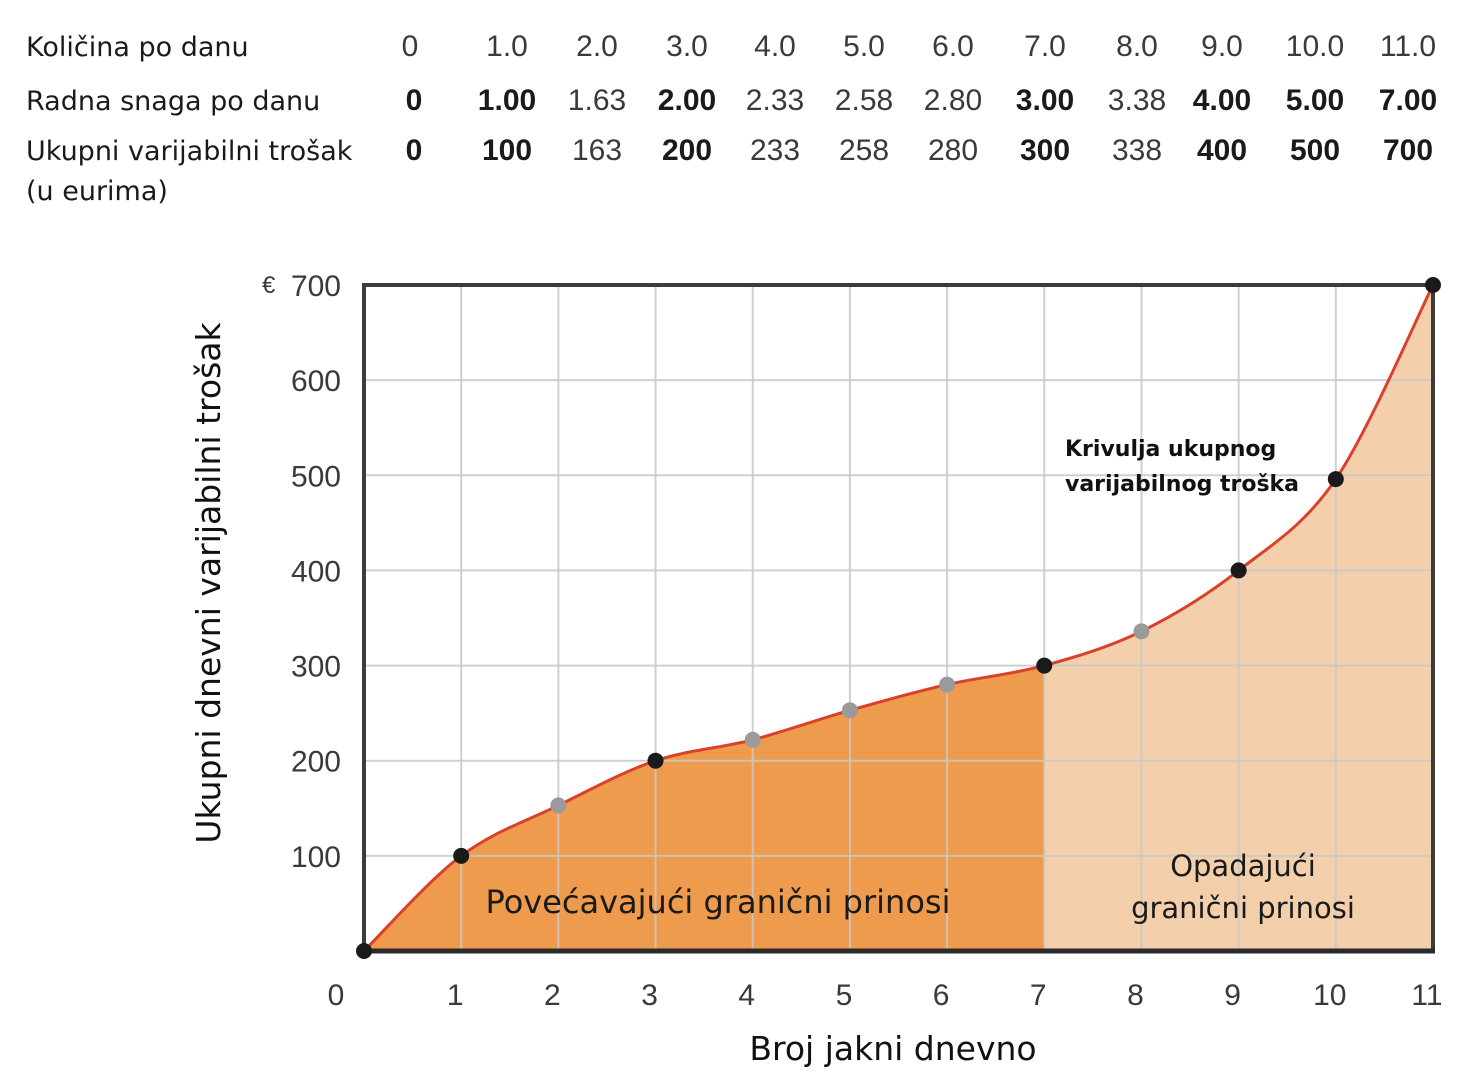 The image size is (1479, 1080). I want to click on table-cell: 100, so click(507, 150).